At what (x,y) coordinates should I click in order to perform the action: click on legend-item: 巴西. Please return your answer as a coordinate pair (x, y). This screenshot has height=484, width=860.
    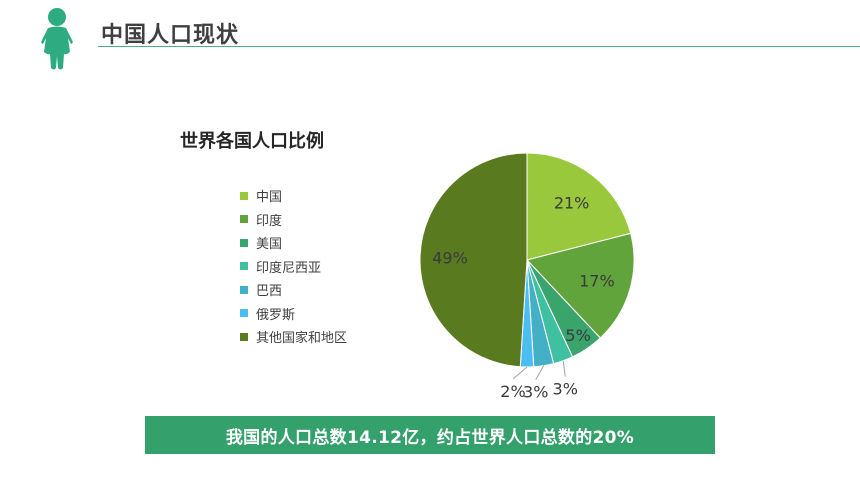
    Looking at the image, I should click on (293, 290).